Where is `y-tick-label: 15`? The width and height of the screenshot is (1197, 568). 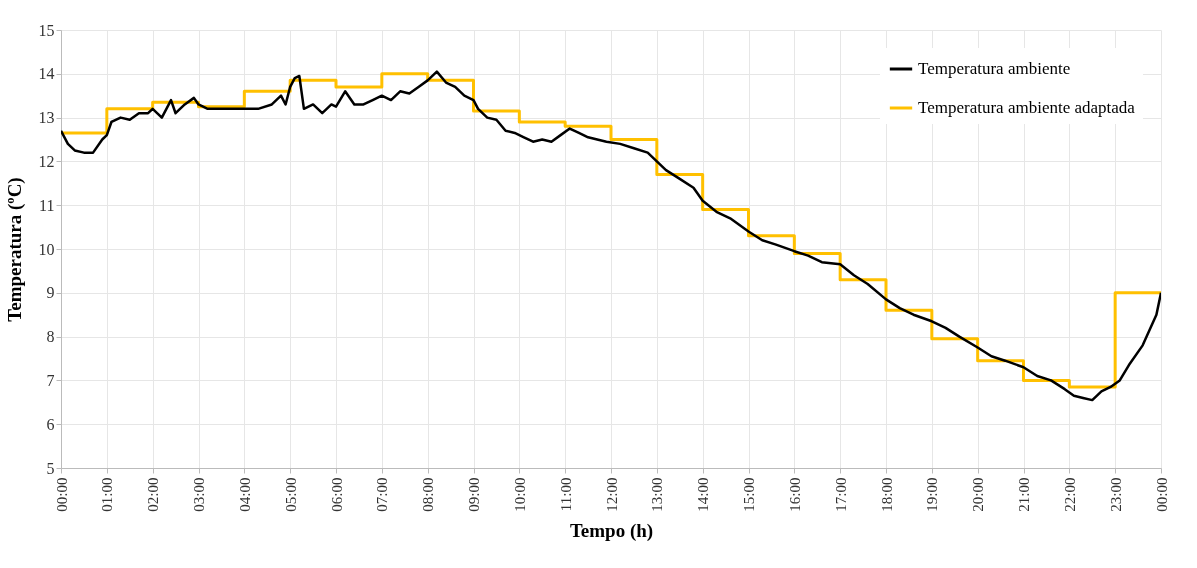
y-tick-label: 15 is located at coordinates (46, 30).